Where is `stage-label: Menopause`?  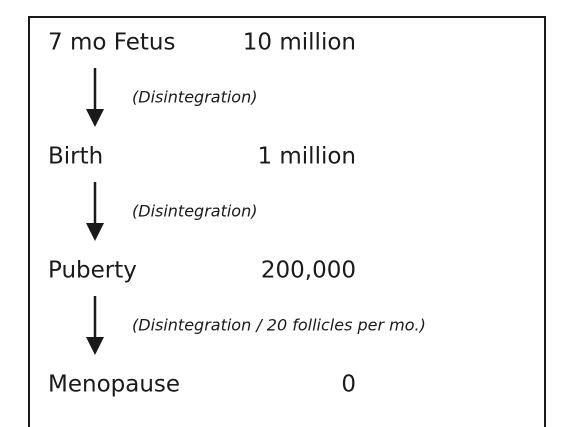
stage-label: Menopause is located at coordinates (114, 385).